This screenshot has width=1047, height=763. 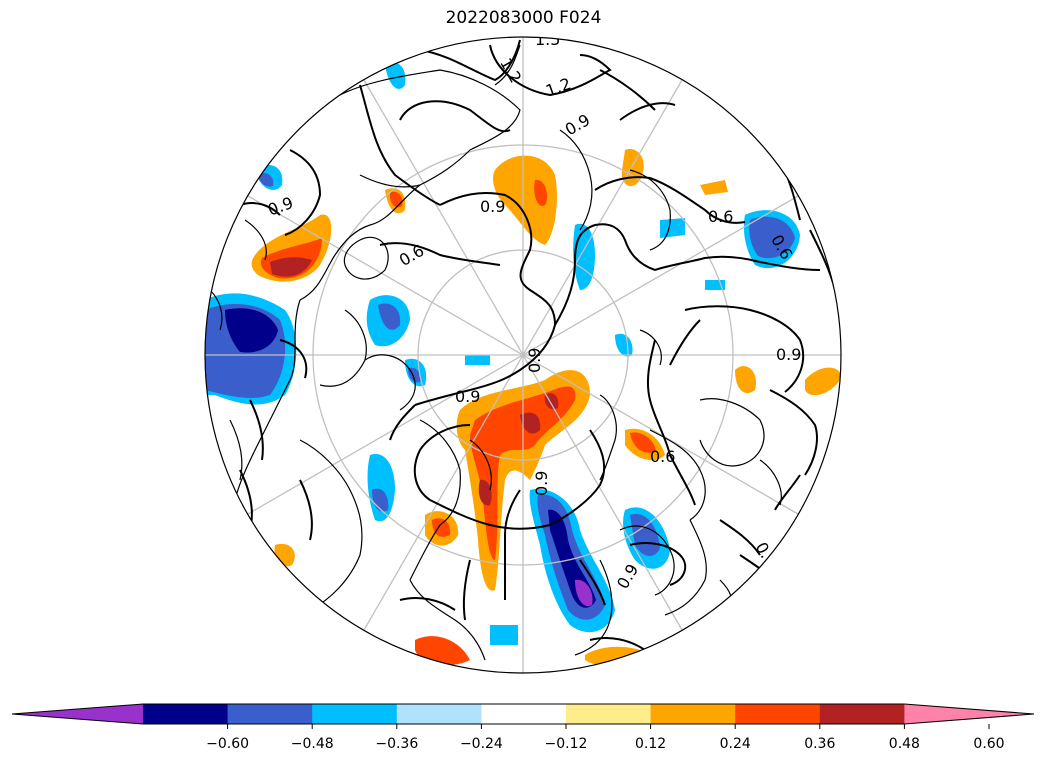 What do you see at coordinates (481, 744) in the screenshot?
I see `colorbar-tick-label: −0.24` at bounding box center [481, 744].